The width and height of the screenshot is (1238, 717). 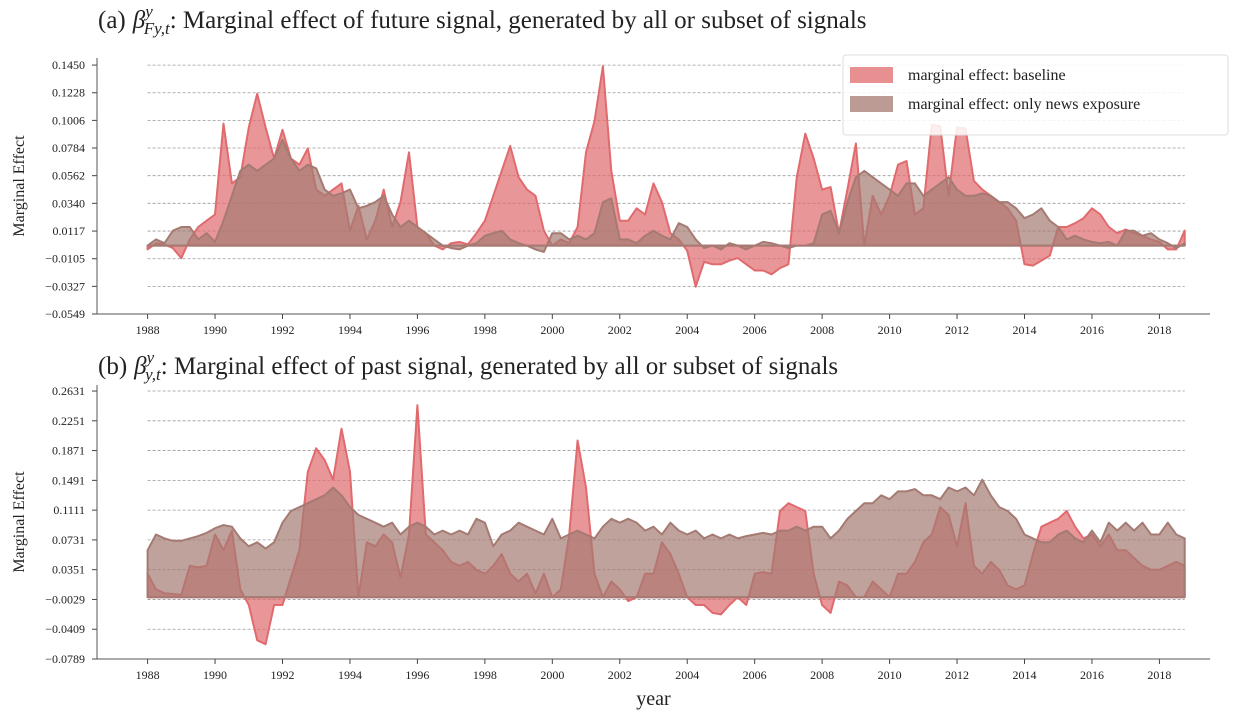 What do you see at coordinates (1035, 95) in the screenshot?
I see `legend-box` at bounding box center [1035, 95].